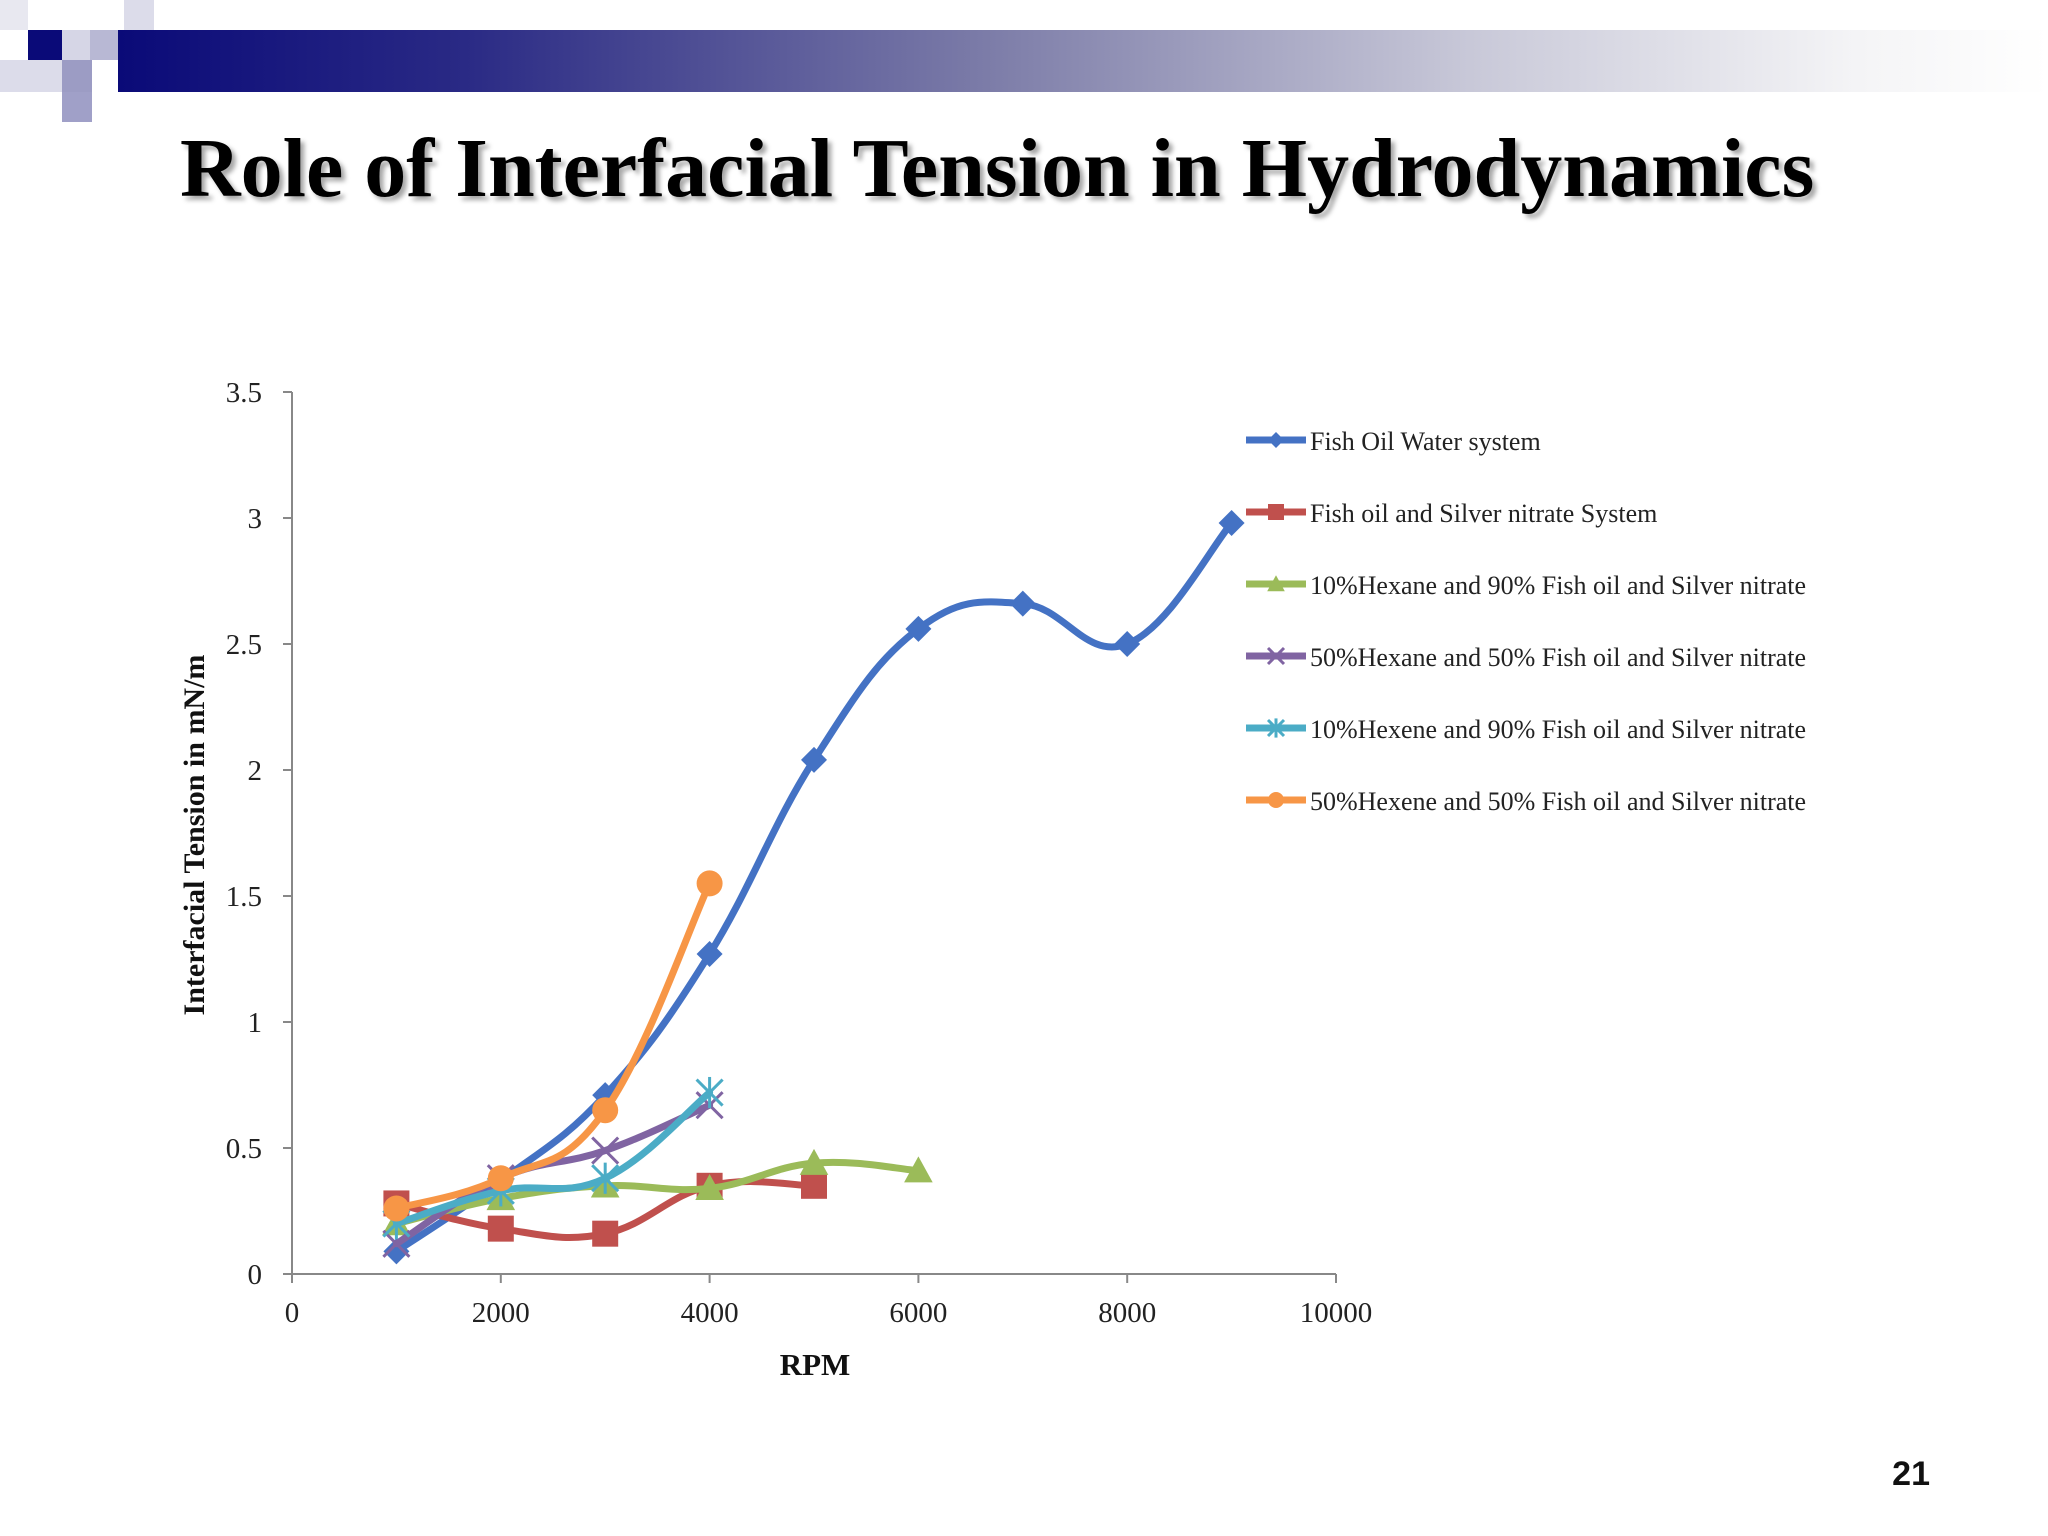  I want to click on y-tick-label: 1, so click(255, 1023).